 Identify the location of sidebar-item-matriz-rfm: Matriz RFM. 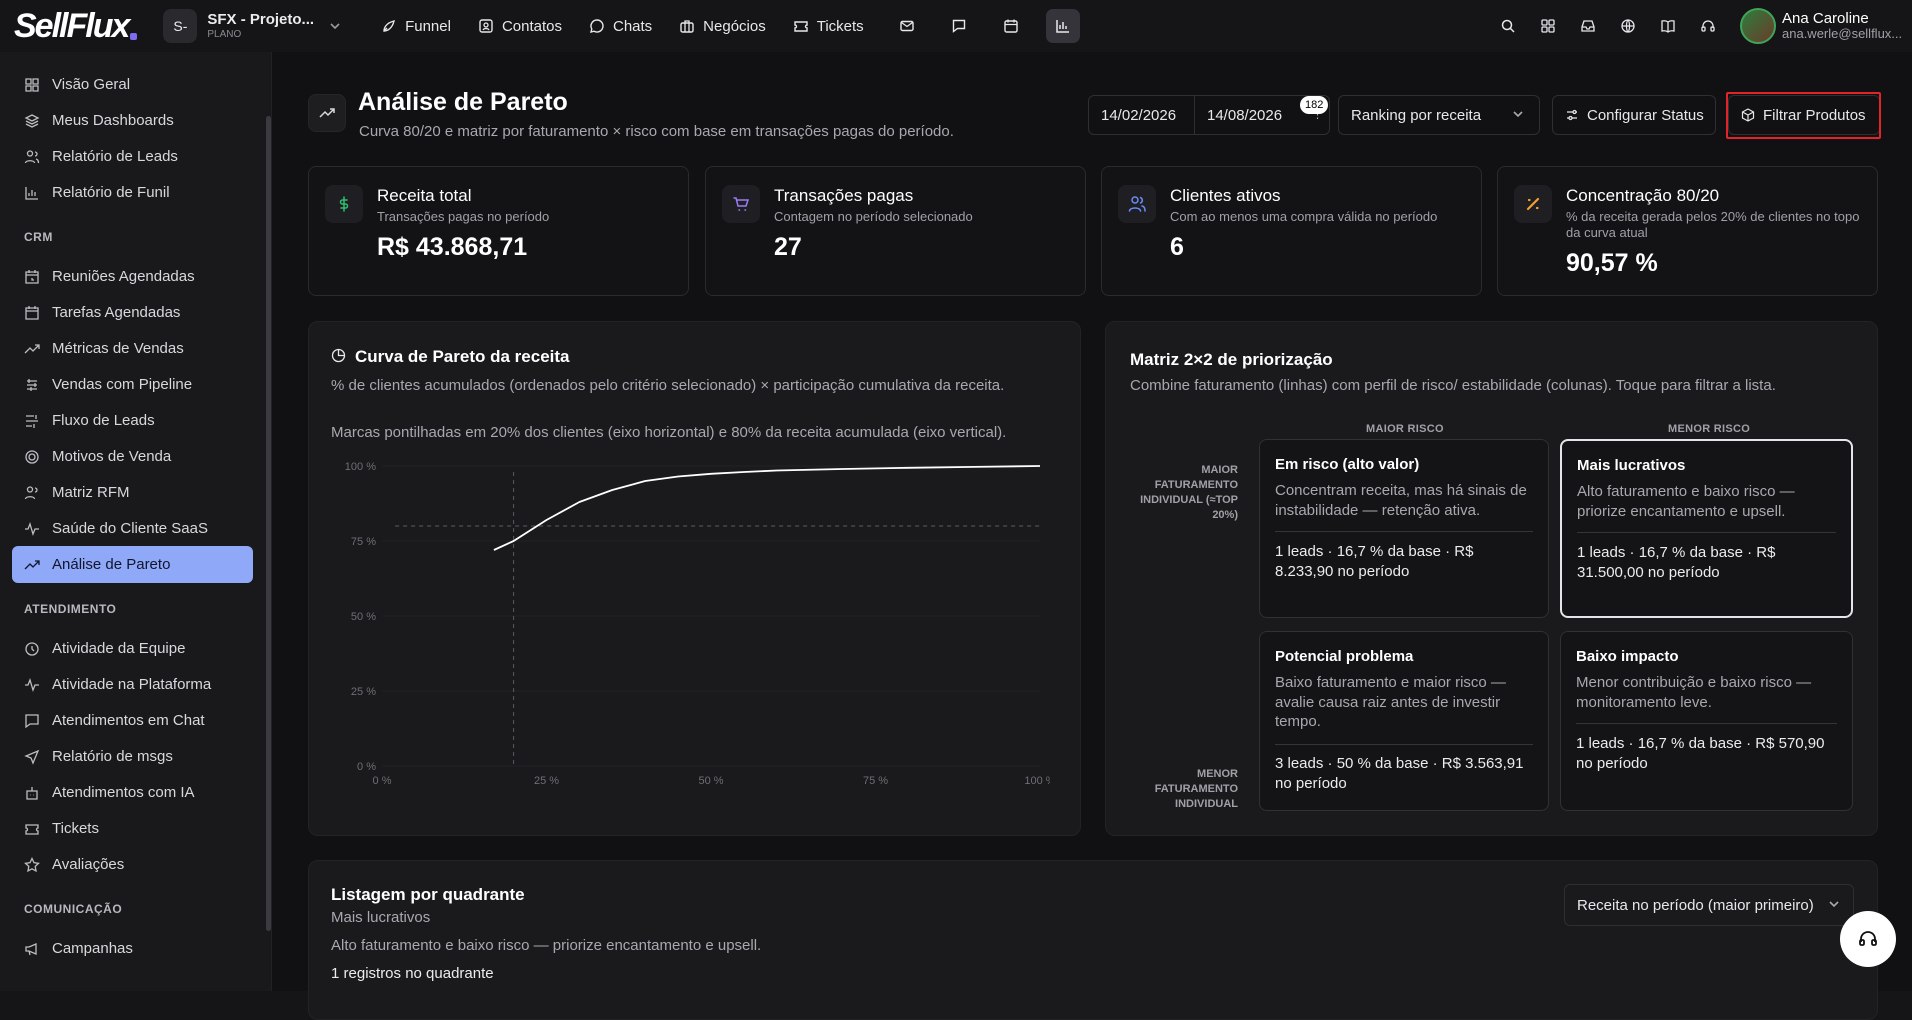
(132, 492).